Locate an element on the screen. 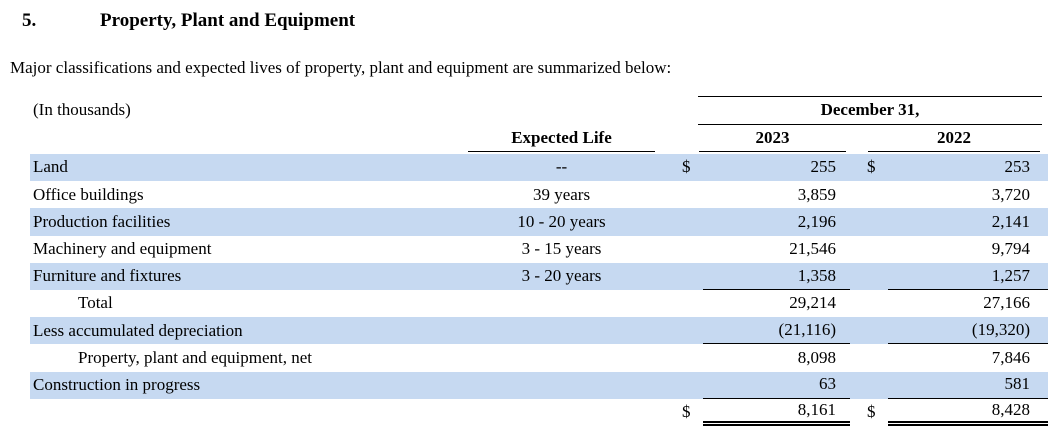  table-row-construction-in-progress: Construction in progress 63 581 is located at coordinates (539, 385).